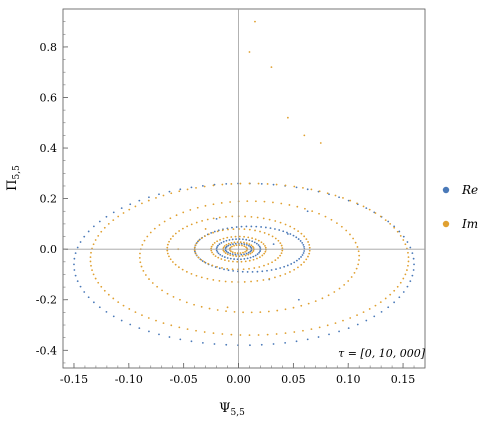 The image size is (491, 423). I want to click on x-tick-label: 0.05, so click(293, 379).